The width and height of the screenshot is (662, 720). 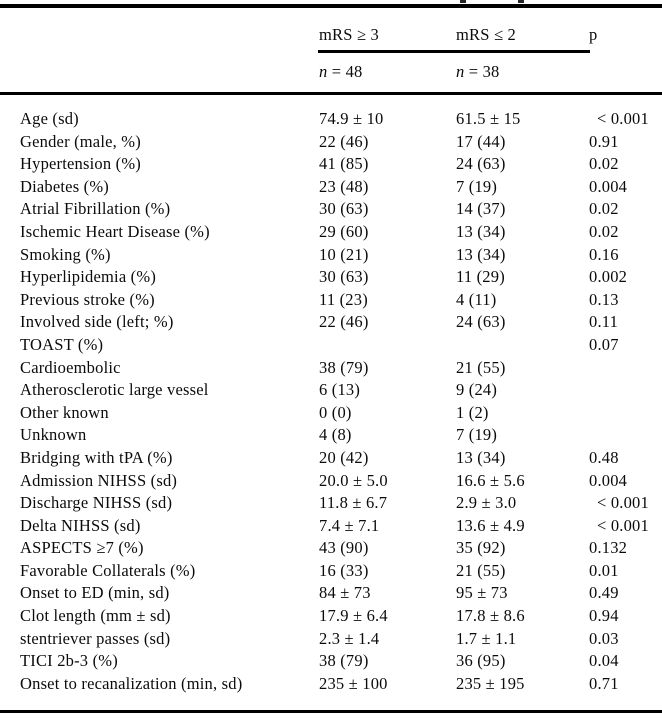 What do you see at coordinates (604, 344) in the screenshot?
I see `p-value: 0.07` at bounding box center [604, 344].